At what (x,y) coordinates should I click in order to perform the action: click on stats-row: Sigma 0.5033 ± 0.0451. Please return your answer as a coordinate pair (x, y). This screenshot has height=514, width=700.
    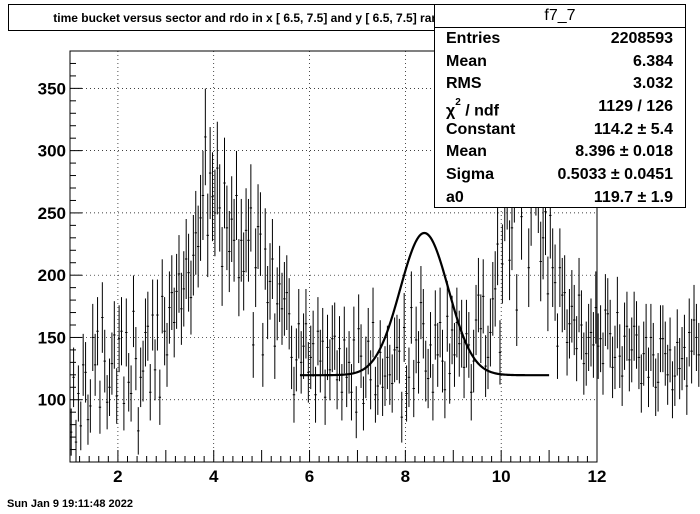
    Looking at the image, I should click on (560, 175).